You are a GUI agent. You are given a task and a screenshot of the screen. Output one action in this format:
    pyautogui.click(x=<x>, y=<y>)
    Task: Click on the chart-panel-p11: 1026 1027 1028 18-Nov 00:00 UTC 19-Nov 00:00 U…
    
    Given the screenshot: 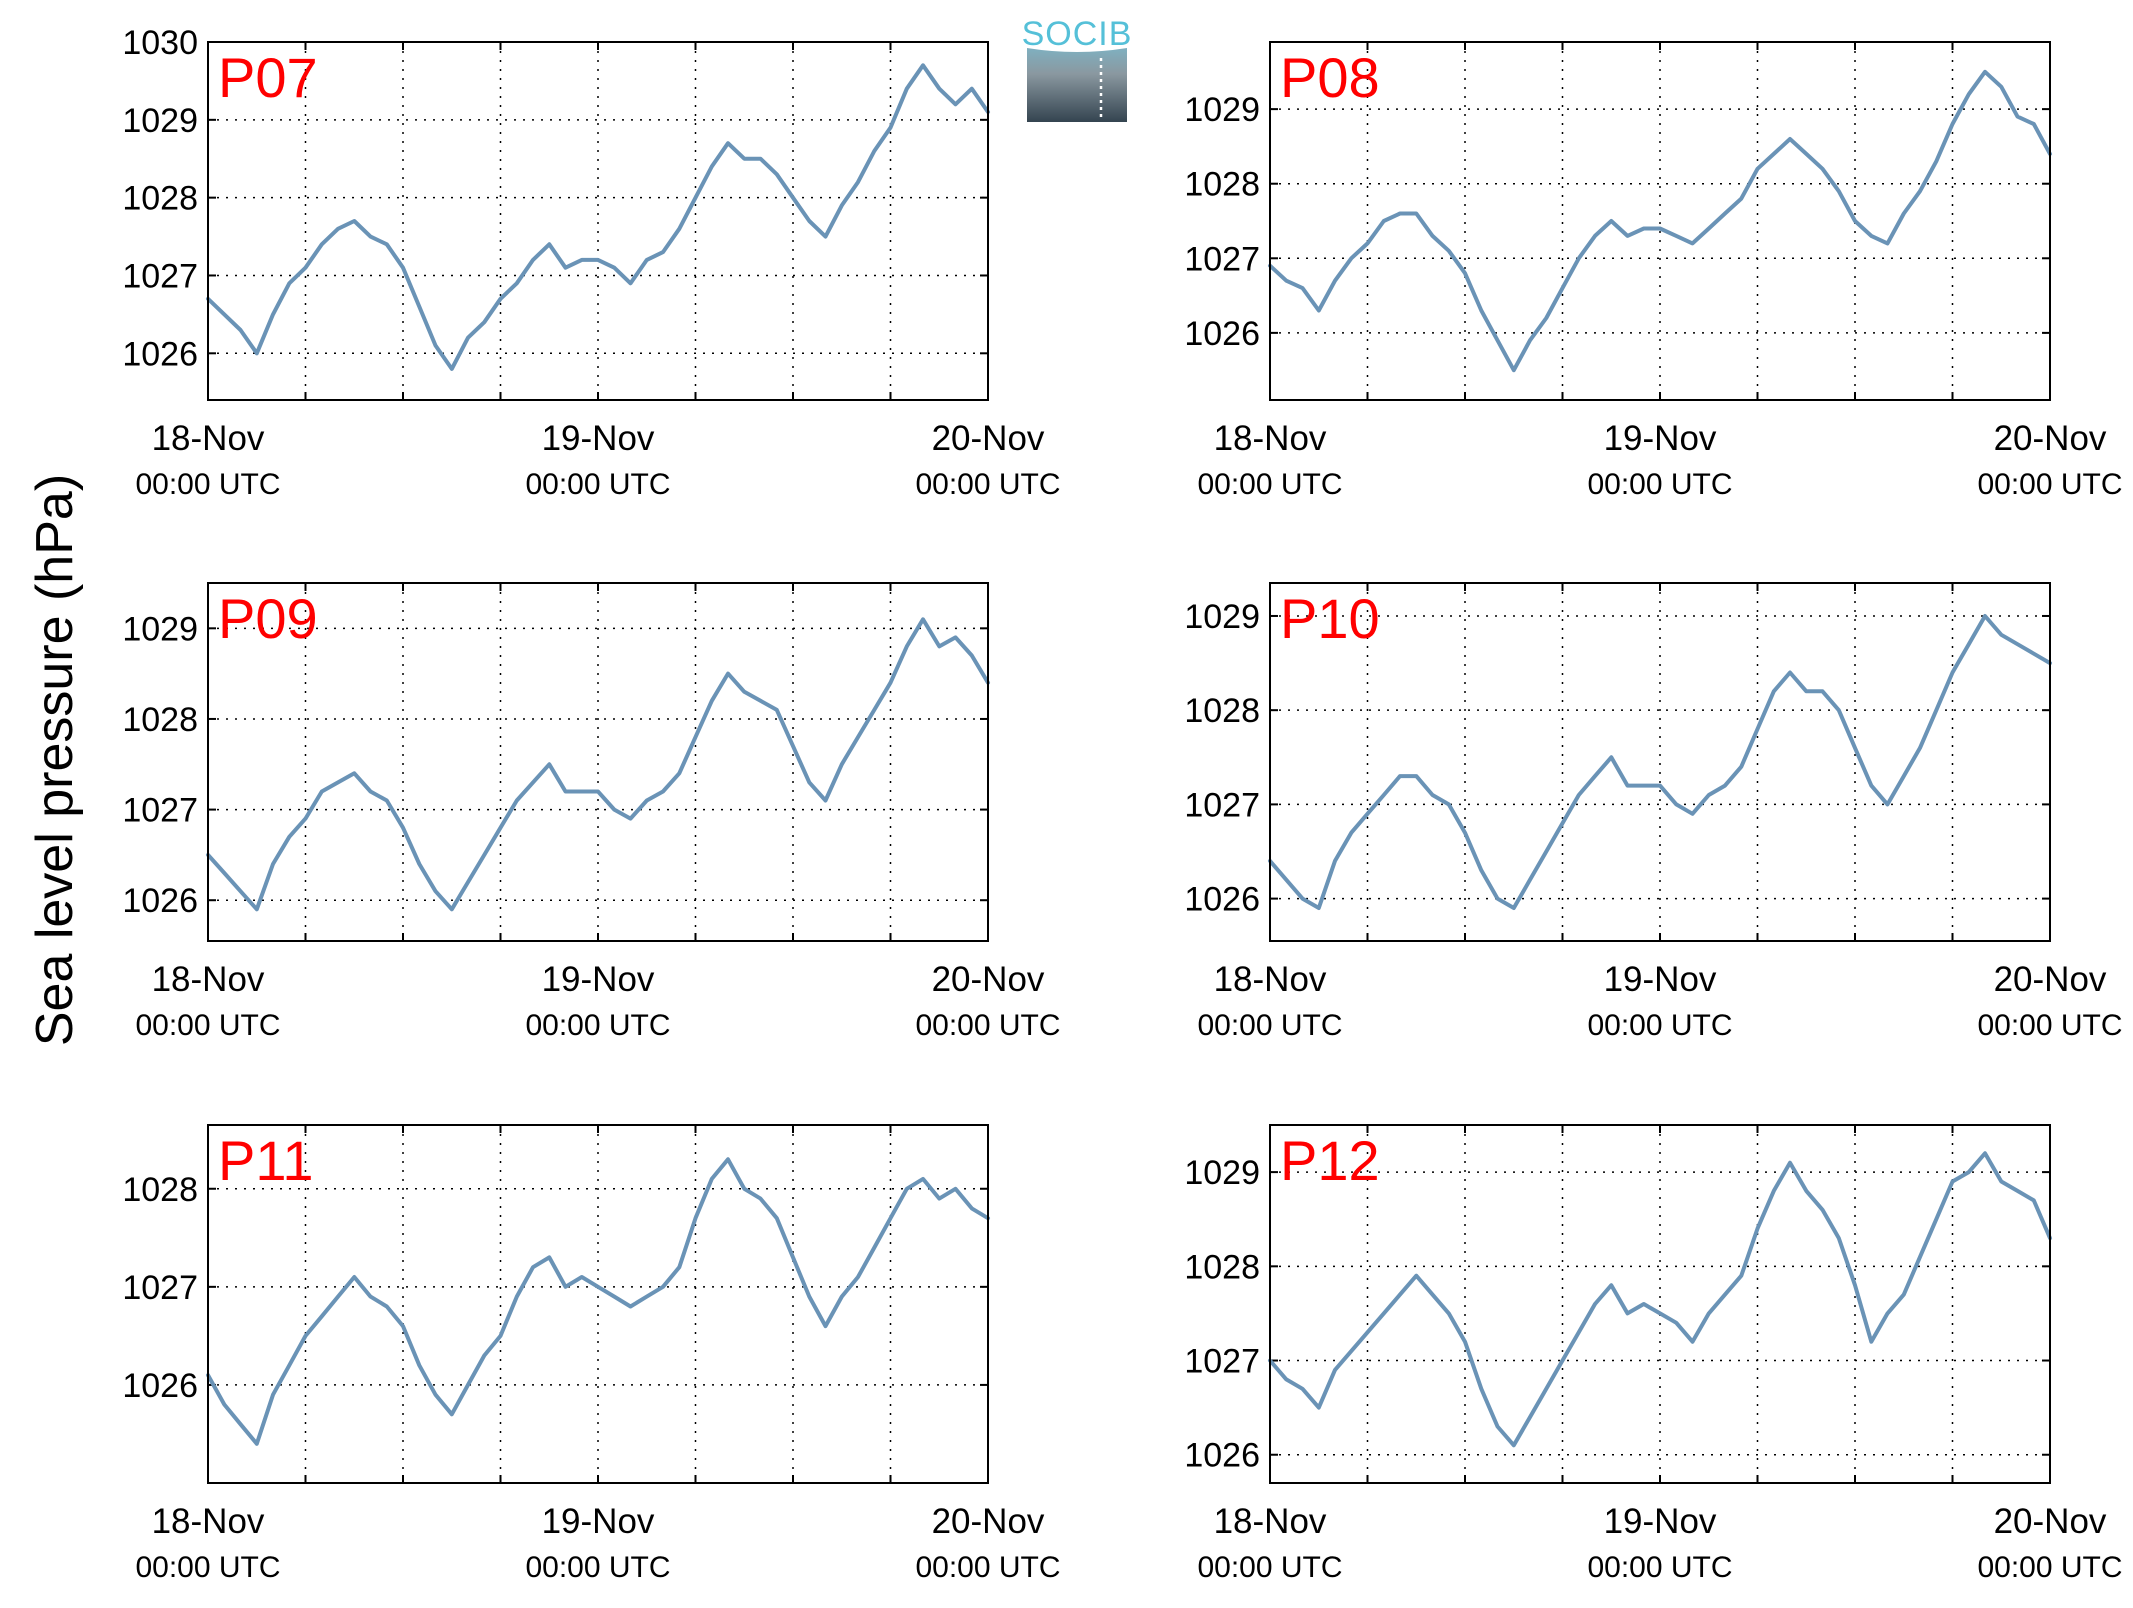 What is the action you would take?
    pyautogui.click(x=591, y=1354)
    